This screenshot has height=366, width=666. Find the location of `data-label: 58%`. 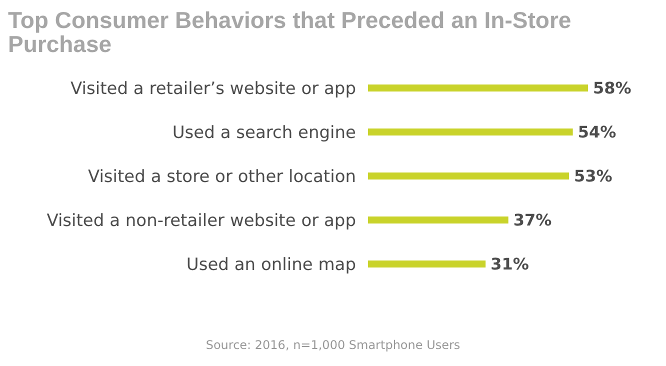

data-label: 58% is located at coordinates (612, 88).